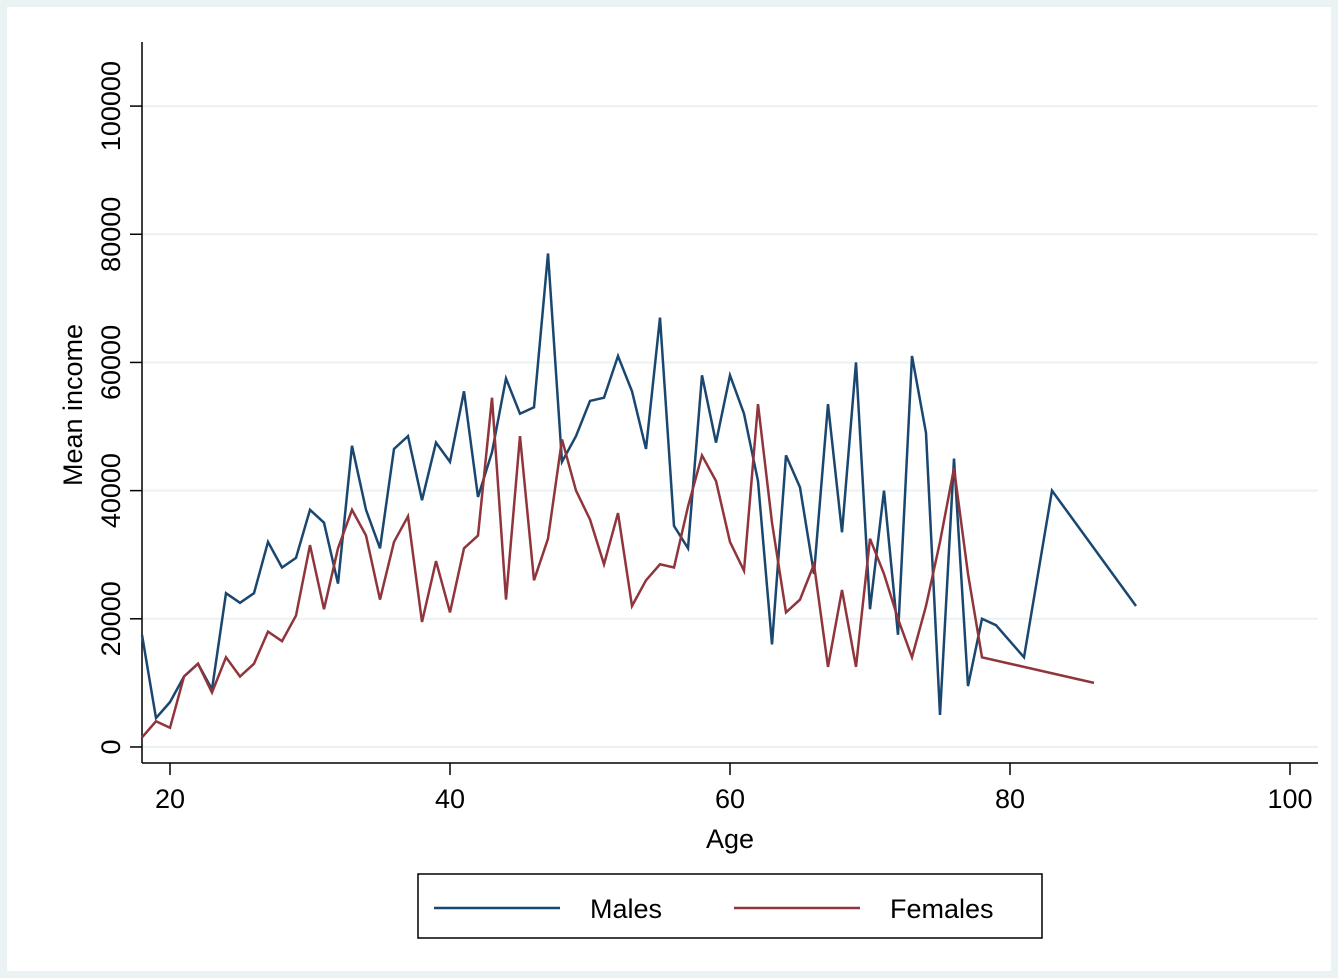 This screenshot has width=1338, height=978. I want to click on legend-box, so click(730, 906).